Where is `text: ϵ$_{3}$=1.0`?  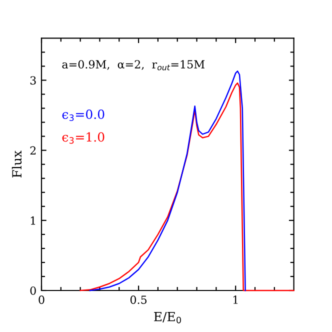 text: ϵ$_{3}$=1.0 is located at coordinates (83, 138).